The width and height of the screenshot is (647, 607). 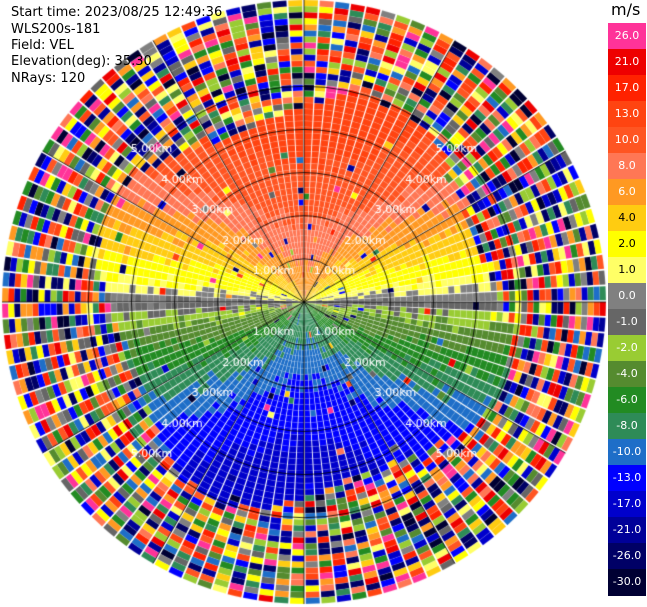 I want to click on colorbar-tick-label: -17.0, so click(x=627, y=503).